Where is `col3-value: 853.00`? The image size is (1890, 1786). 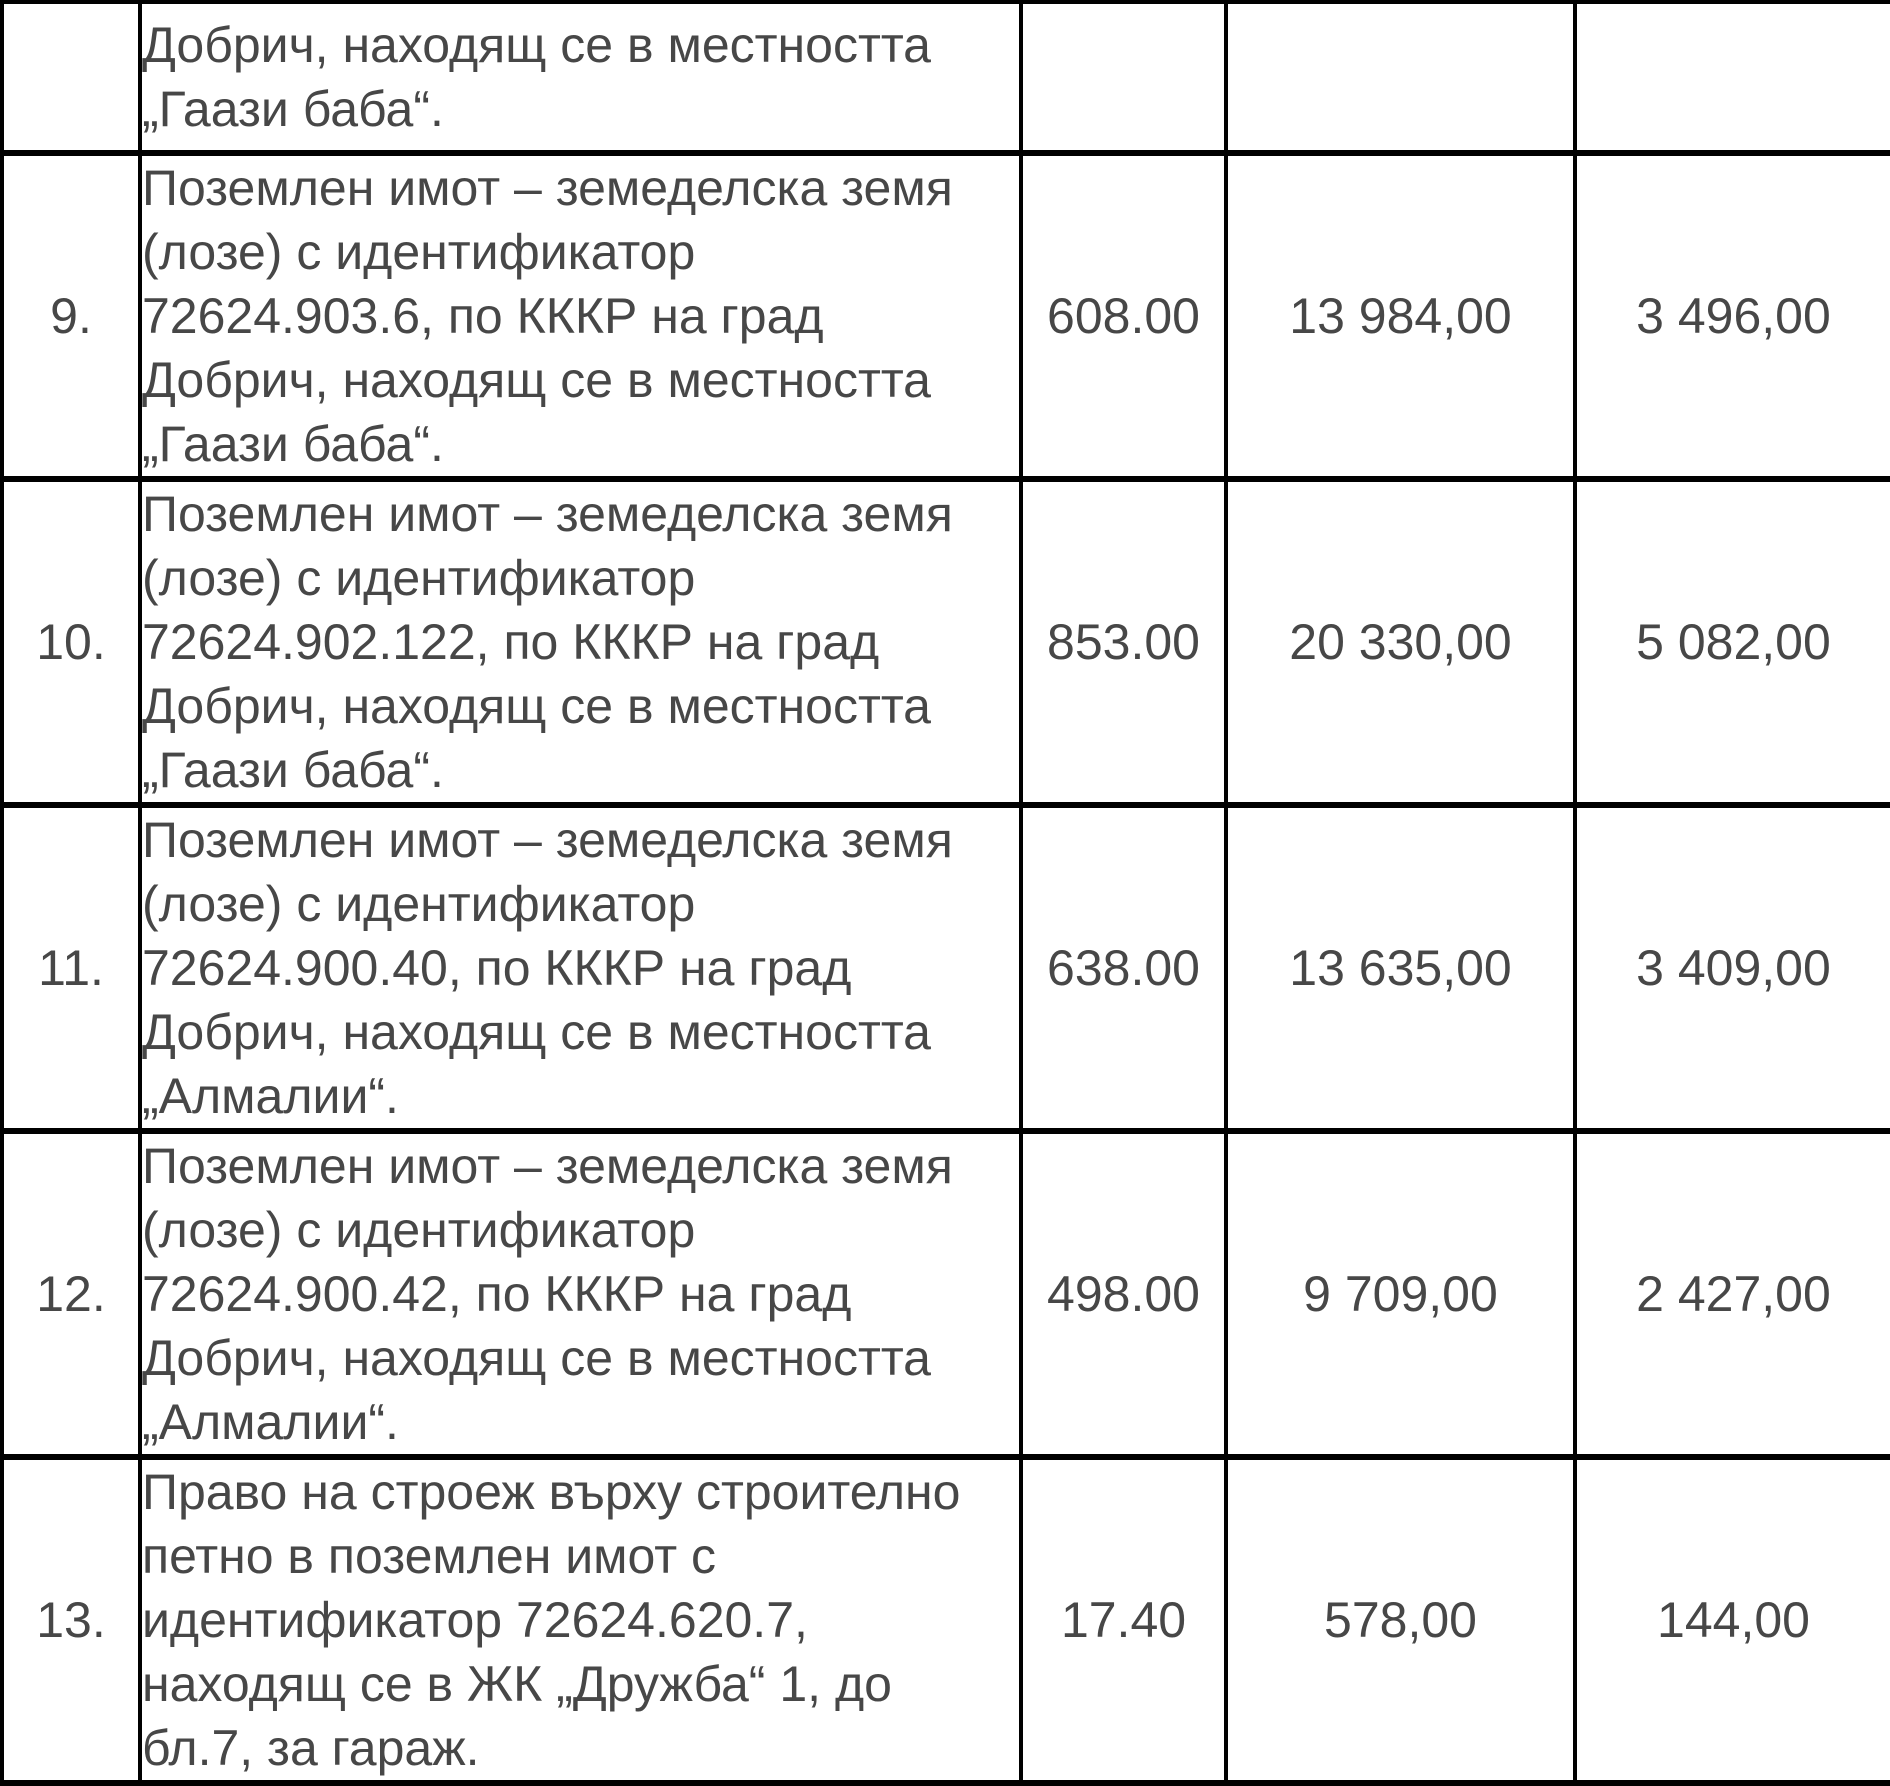 col3-value: 853.00 is located at coordinates (1123, 642).